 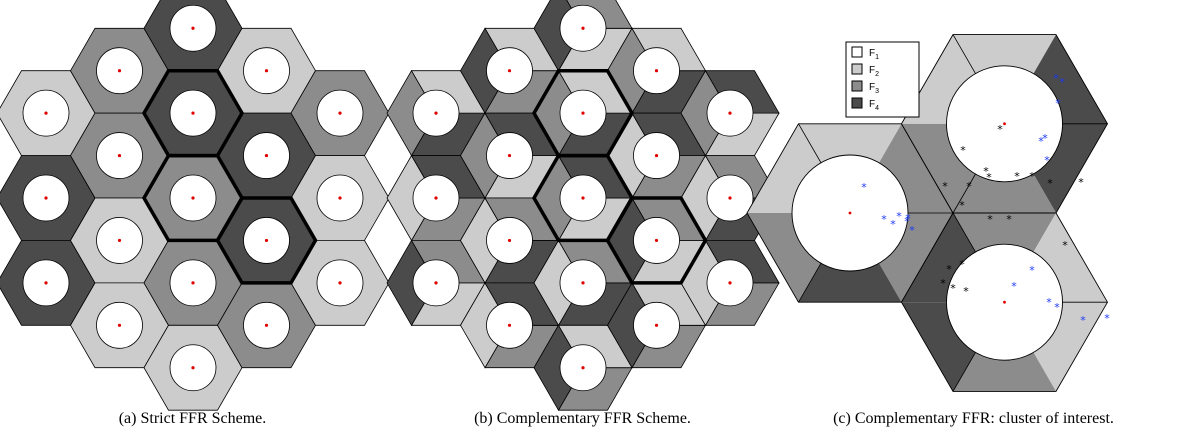 What do you see at coordinates (882, 79) in the screenshot?
I see `frequency-legend: F1 F2 F3 F4` at bounding box center [882, 79].